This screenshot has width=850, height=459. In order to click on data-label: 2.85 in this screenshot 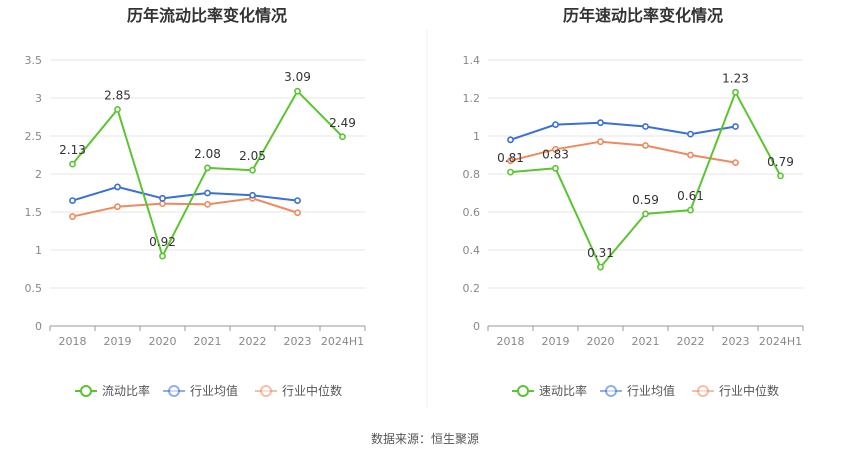, I will do `click(117, 95)`.